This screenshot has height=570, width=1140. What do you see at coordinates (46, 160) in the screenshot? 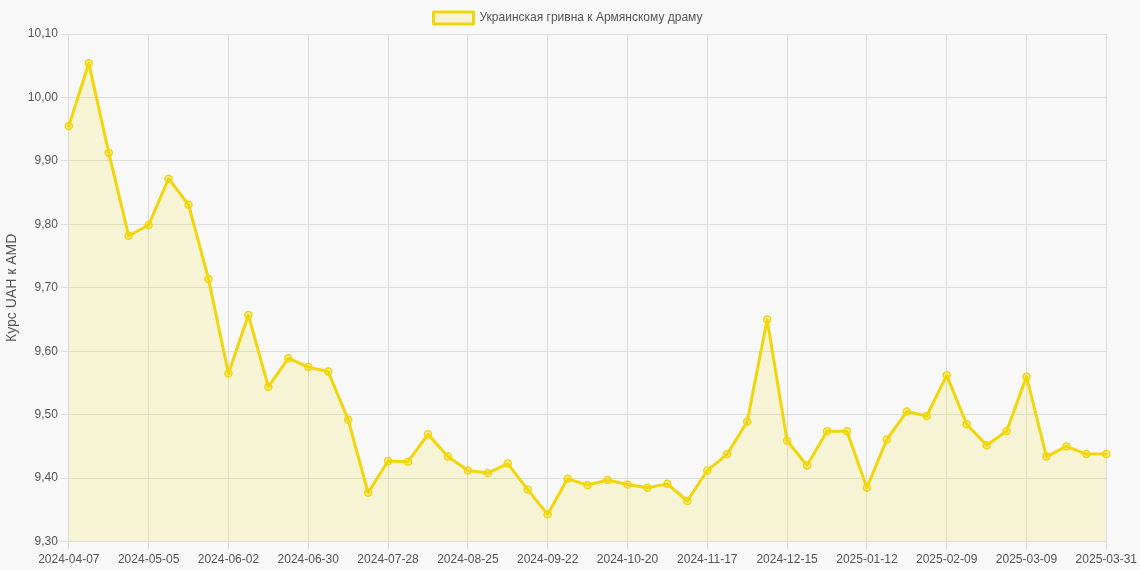
I see `y-tick-label: 9,90` at bounding box center [46, 160].